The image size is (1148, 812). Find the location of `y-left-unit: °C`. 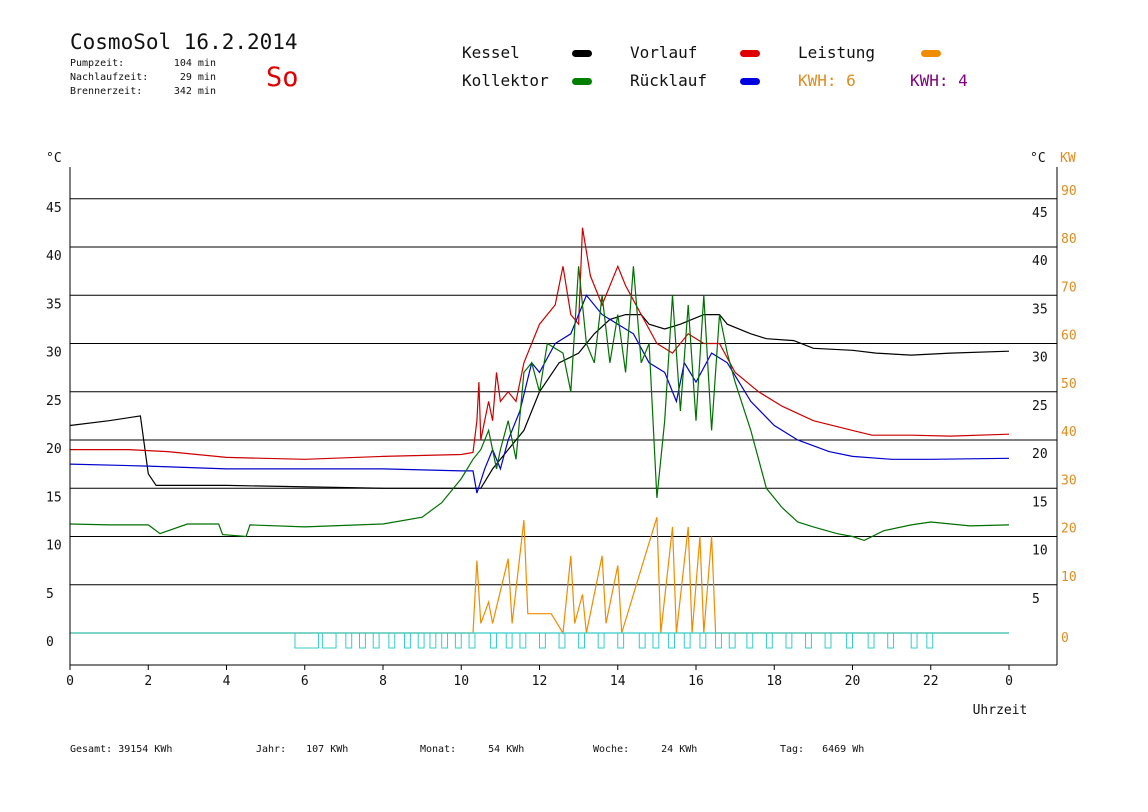

y-left-unit: °C is located at coordinates (54, 158).